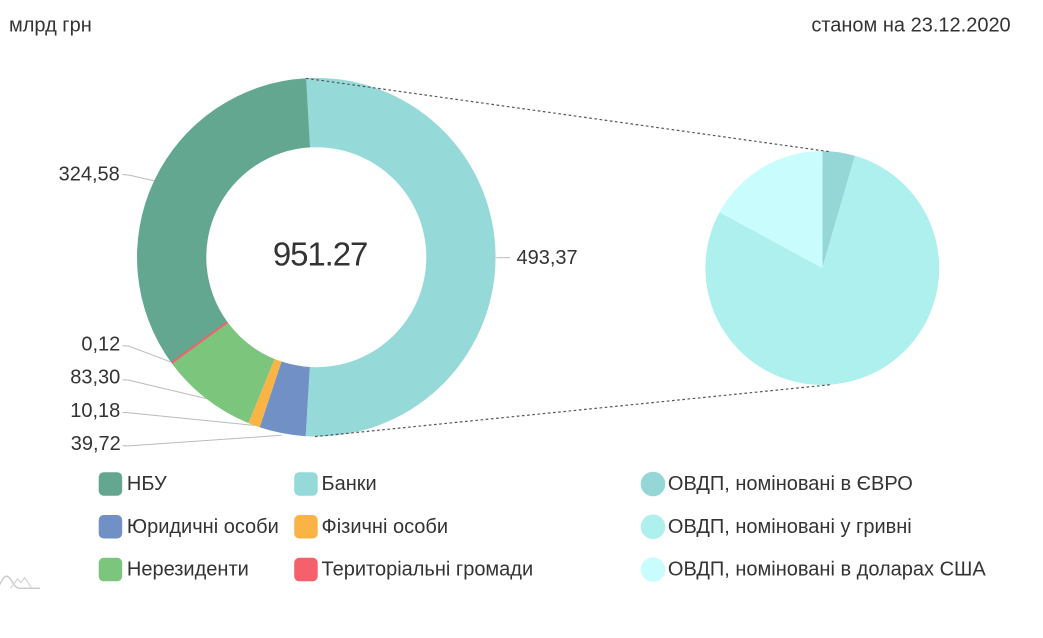 This screenshot has width=1043, height=638. What do you see at coordinates (203, 527) in the screenshot?
I see `svg-text: Юридичні особи` at bounding box center [203, 527].